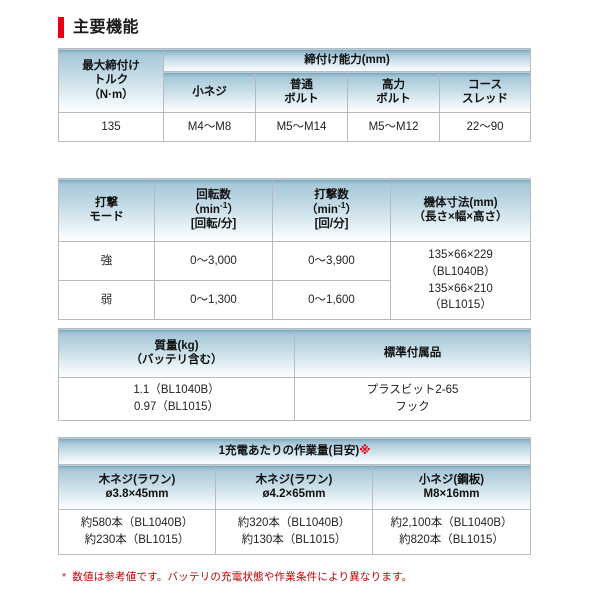  I want to click on cell-coarse-thread-value: 22〜90, so click(485, 127).